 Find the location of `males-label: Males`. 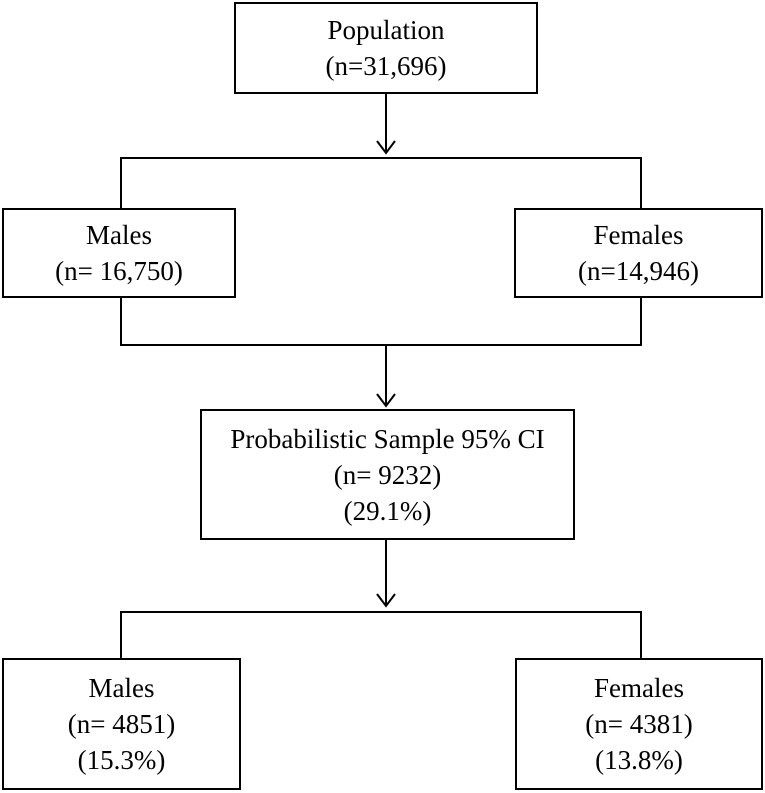

males-label: Males is located at coordinates (119, 235).